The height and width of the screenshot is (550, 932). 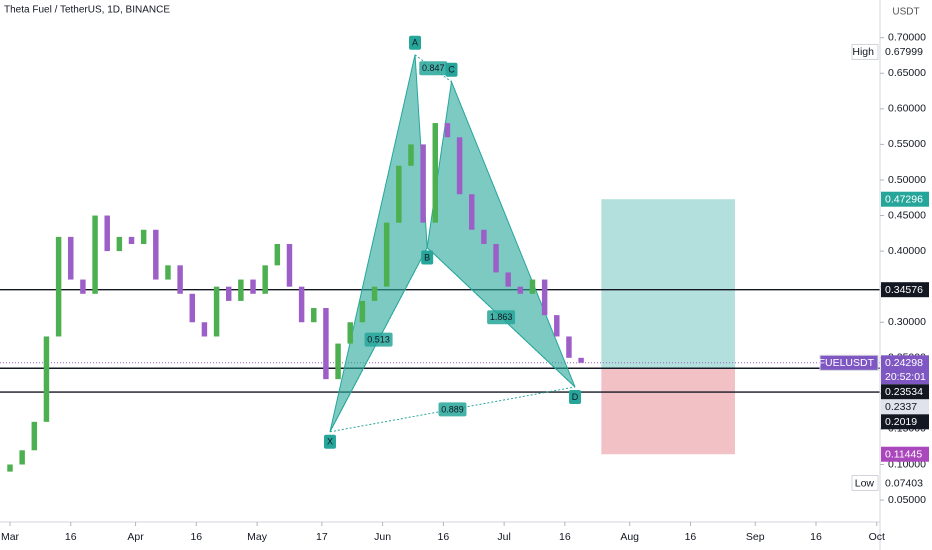 I want to click on x-tick-label: Oct, so click(x=877, y=537).